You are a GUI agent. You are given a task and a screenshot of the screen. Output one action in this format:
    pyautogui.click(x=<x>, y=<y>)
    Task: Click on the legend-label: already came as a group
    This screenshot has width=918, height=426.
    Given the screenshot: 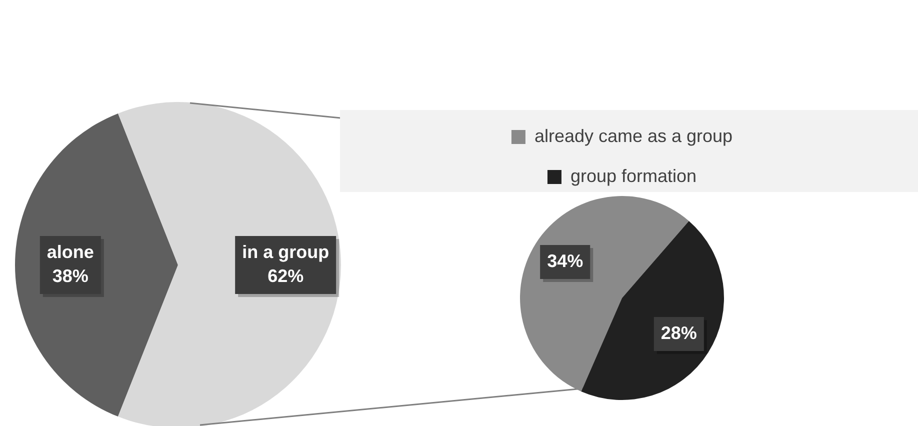 What is the action you would take?
    pyautogui.click(x=633, y=136)
    